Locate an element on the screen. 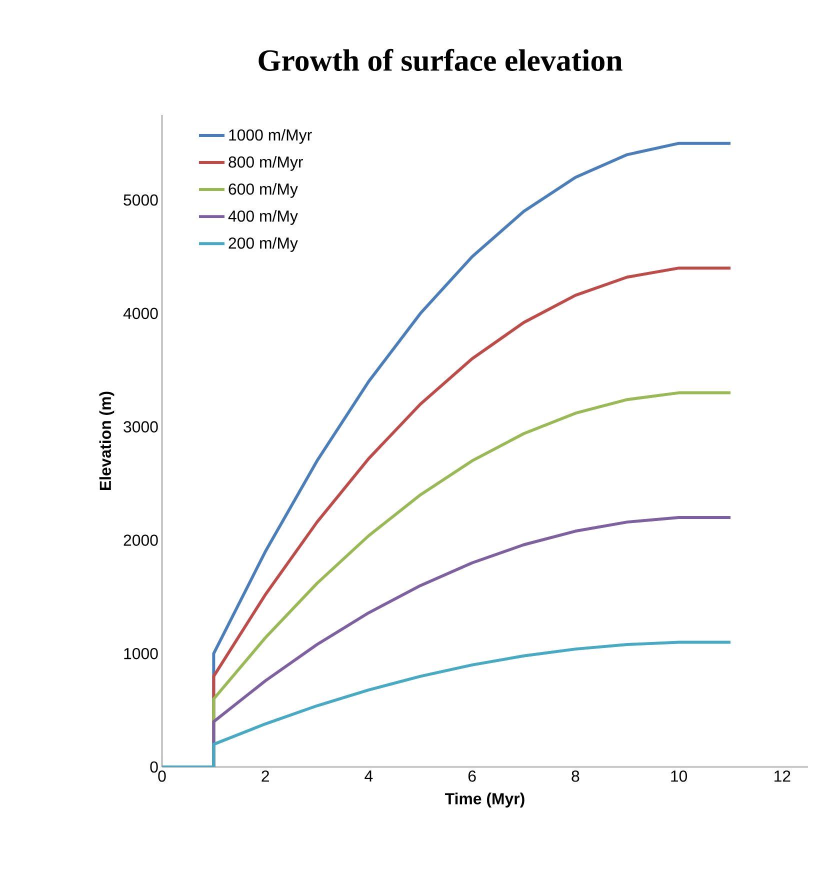 Image resolution: width=814 pixels, height=885 pixels. legend-label: 400 m/My is located at coordinates (263, 217).